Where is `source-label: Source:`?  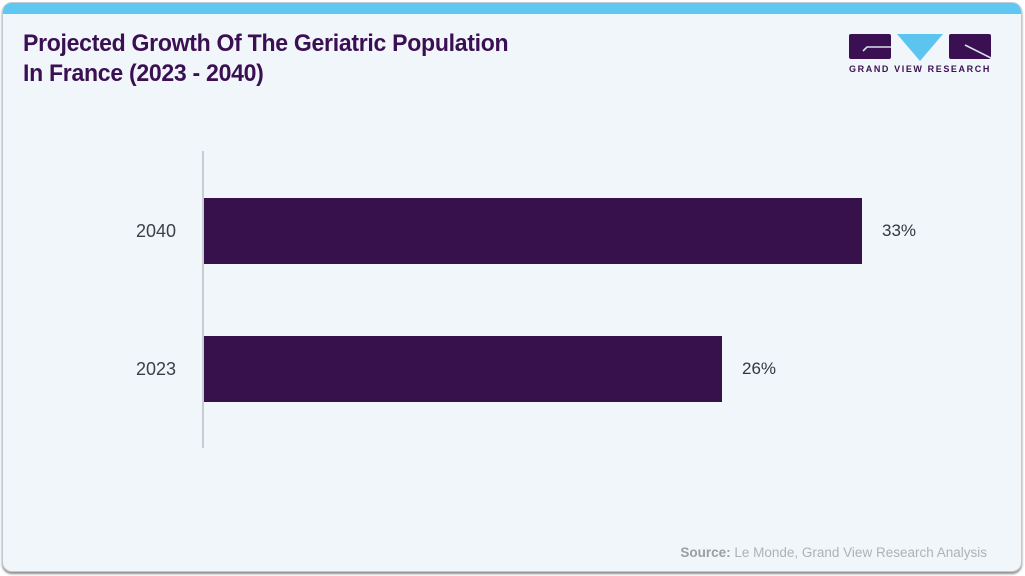 source-label: Source: is located at coordinates (705, 552).